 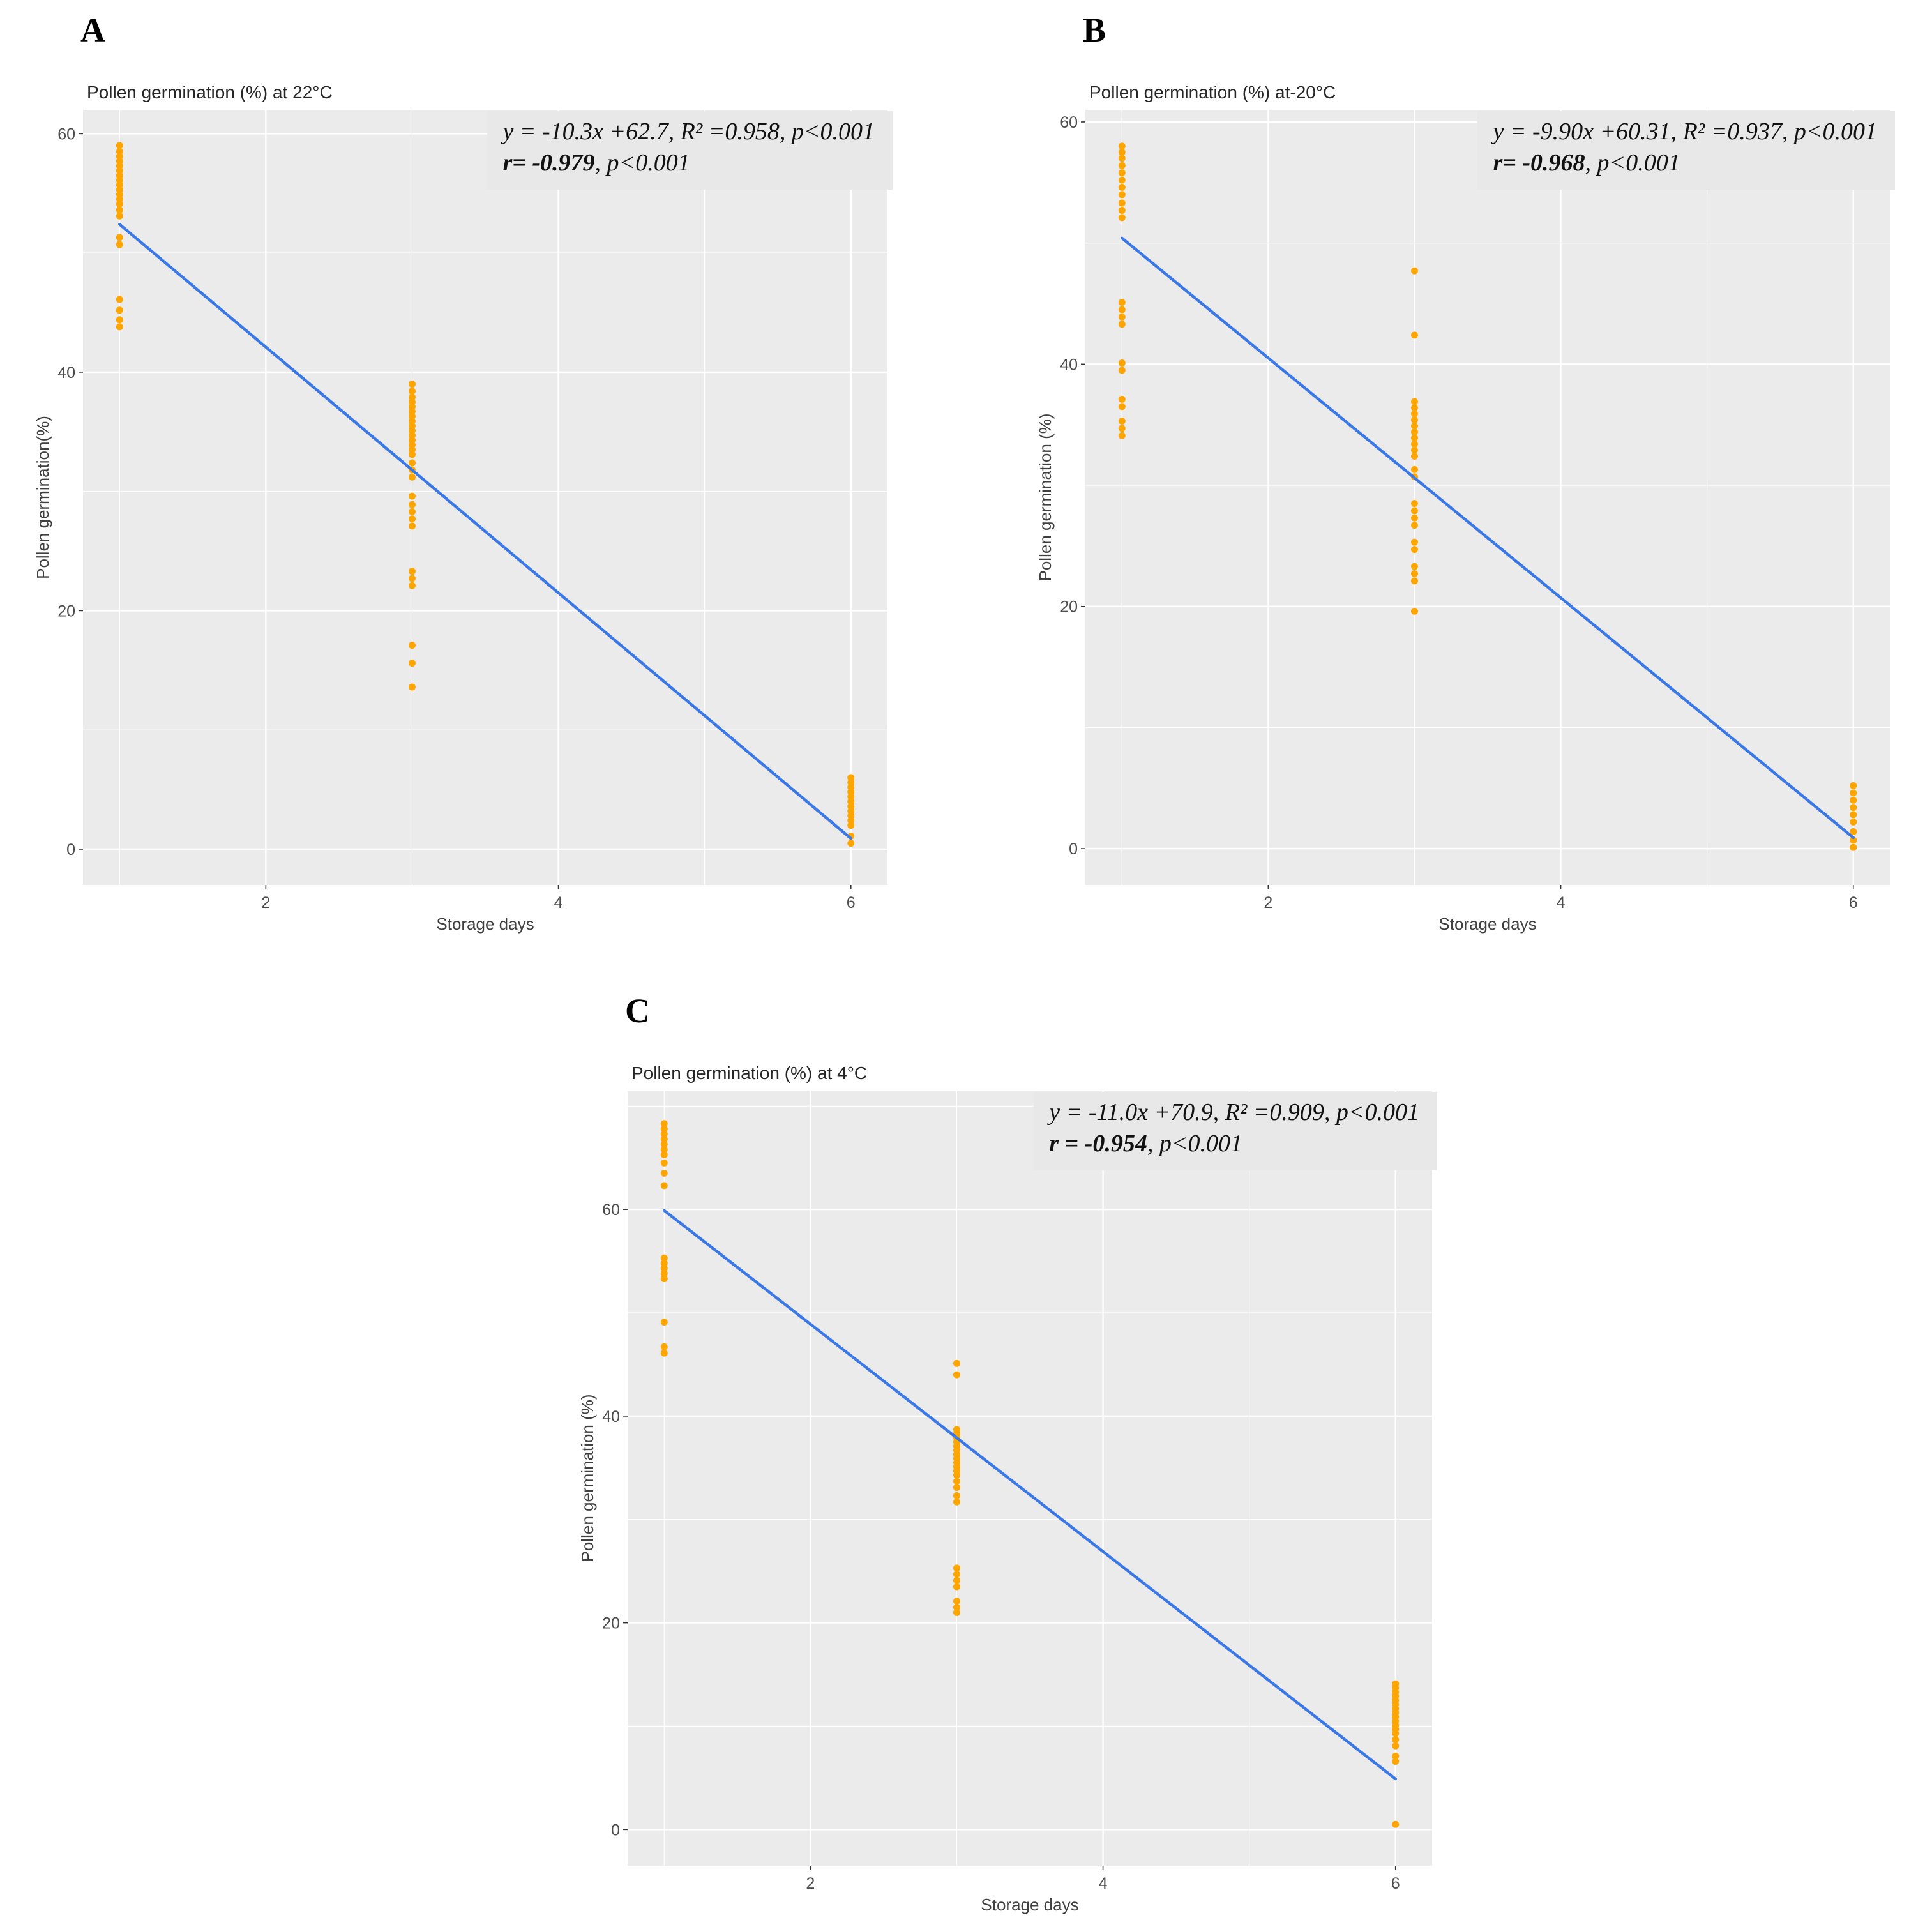 I want to click on y-tick-label: 0, so click(x=615, y=1830).